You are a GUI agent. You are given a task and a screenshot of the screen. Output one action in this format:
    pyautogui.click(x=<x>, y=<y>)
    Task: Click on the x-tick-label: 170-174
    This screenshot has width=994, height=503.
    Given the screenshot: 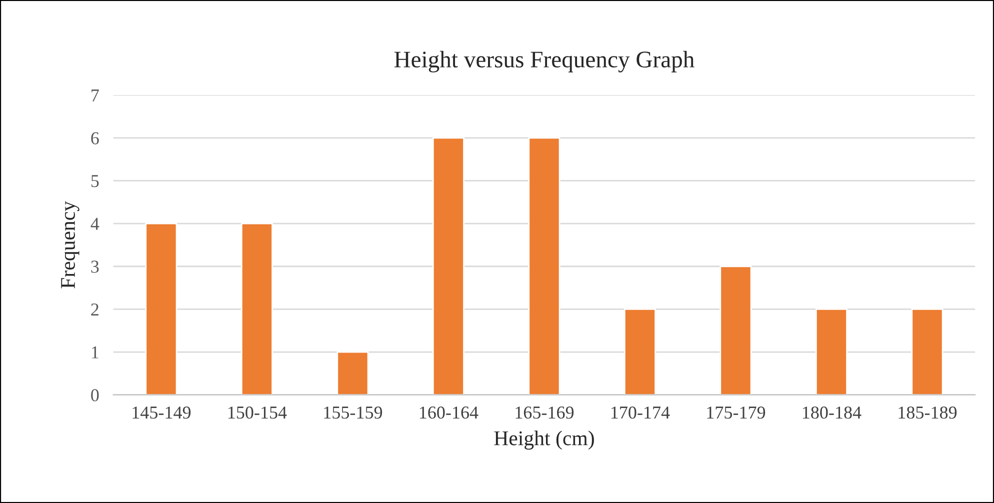 What is the action you would take?
    pyautogui.click(x=640, y=412)
    